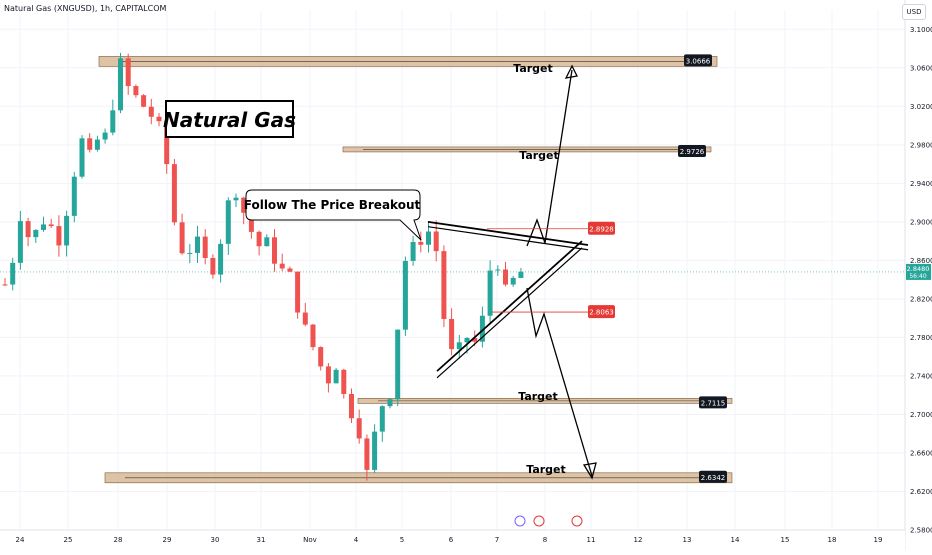 This screenshot has width=932, height=555. Describe the element at coordinates (261, 540) in the screenshot. I see `x-tick-label: 31` at that location.